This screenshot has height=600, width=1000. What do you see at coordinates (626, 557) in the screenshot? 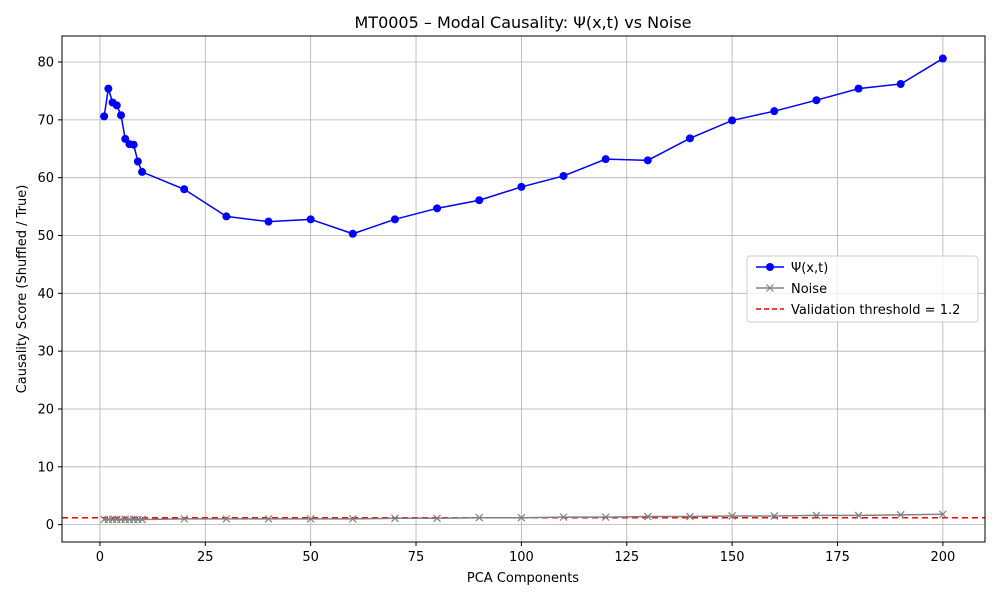
I see `x-tick-label: 125` at bounding box center [626, 557].